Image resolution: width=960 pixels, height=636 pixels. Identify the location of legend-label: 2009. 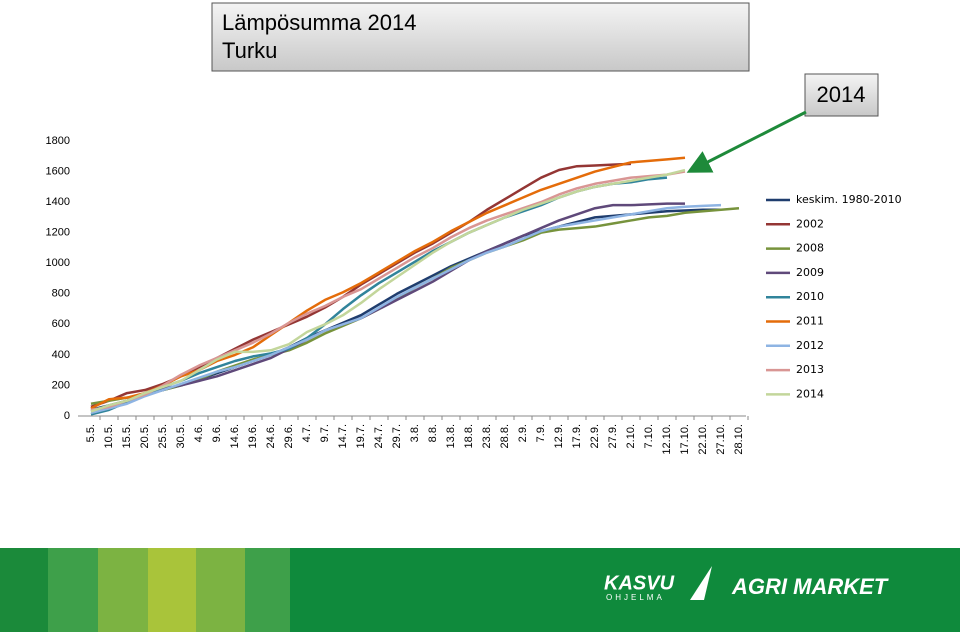
(810, 272).